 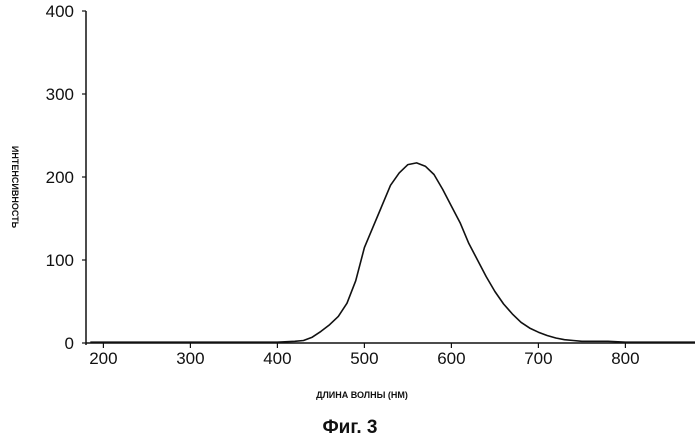 I want to click on x-tick-label: 400, so click(x=277, y=358).